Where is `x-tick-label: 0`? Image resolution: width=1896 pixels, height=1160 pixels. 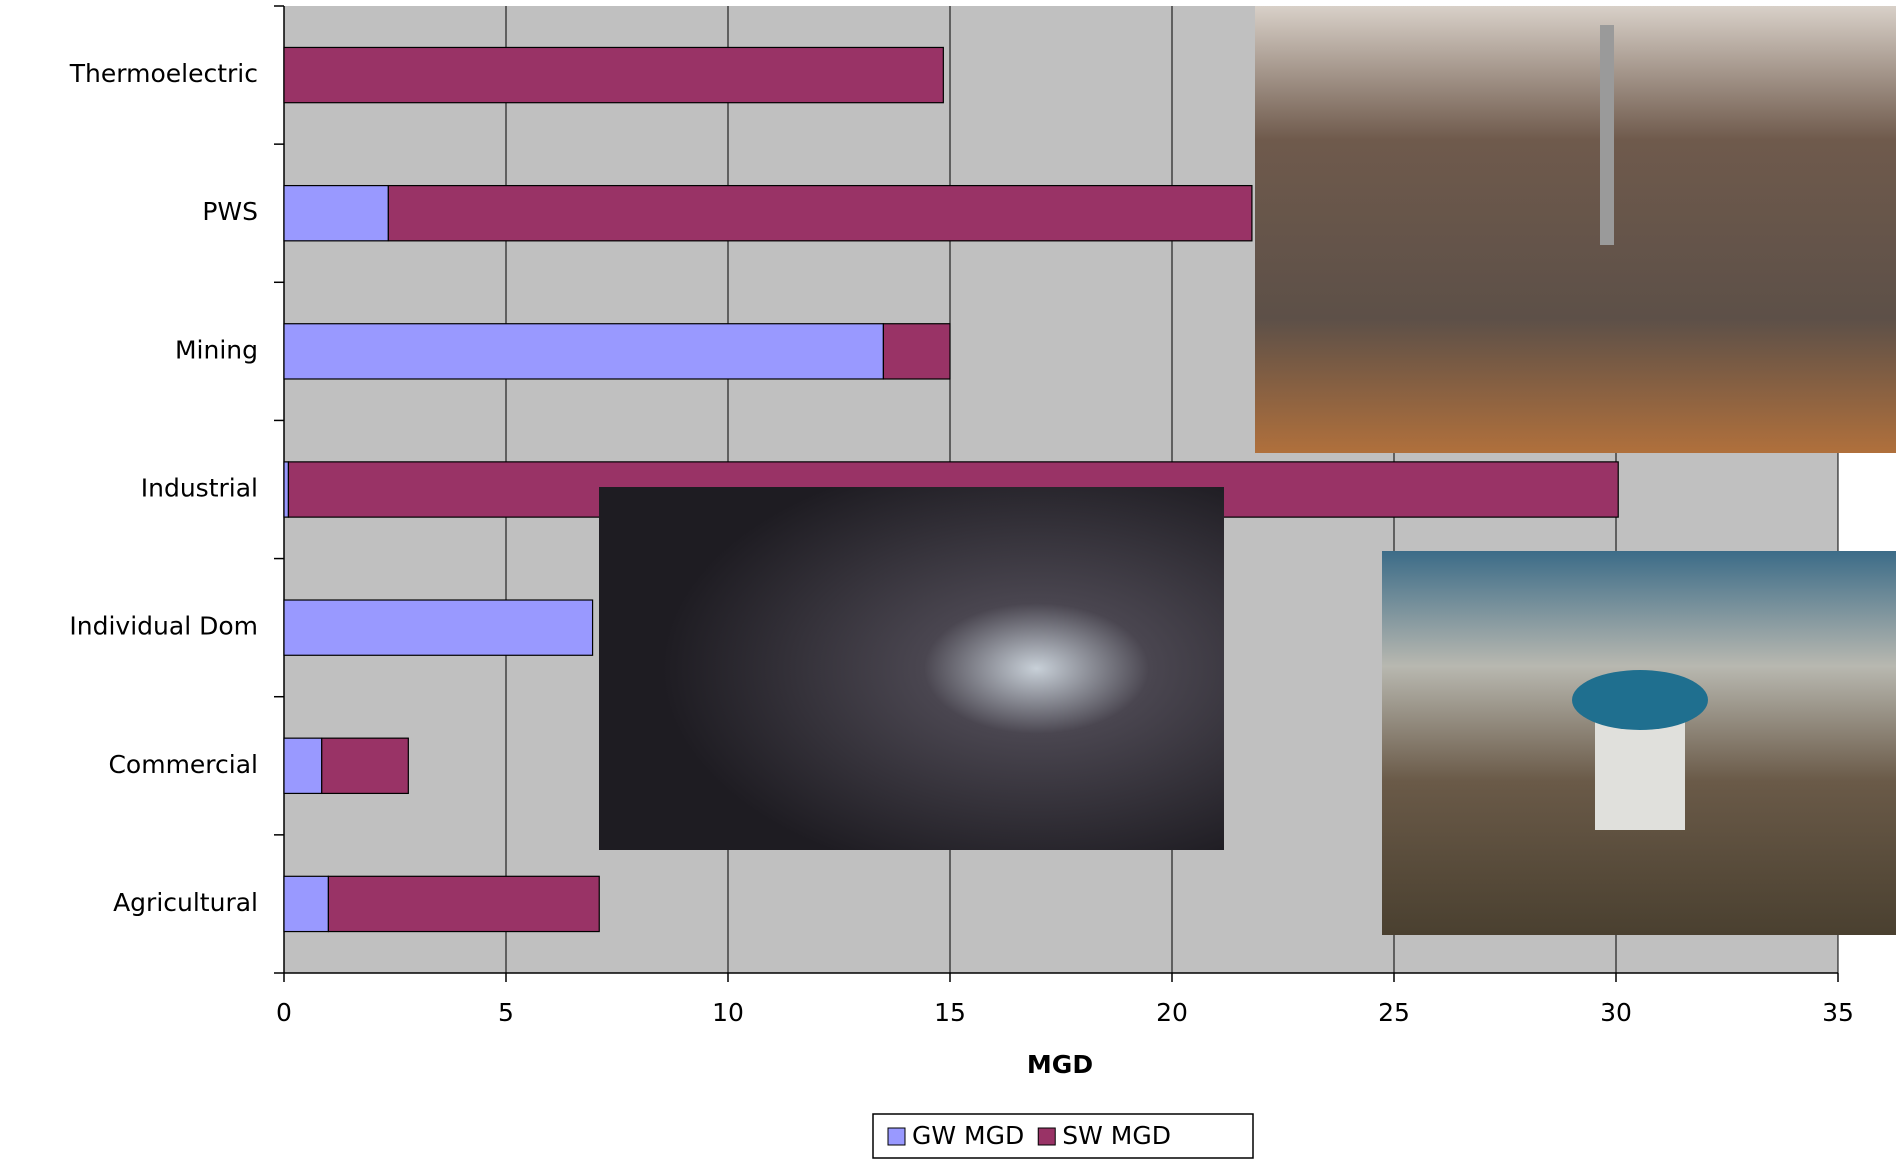 x-tick-label: 0 is located at coordinates (284, 1012).